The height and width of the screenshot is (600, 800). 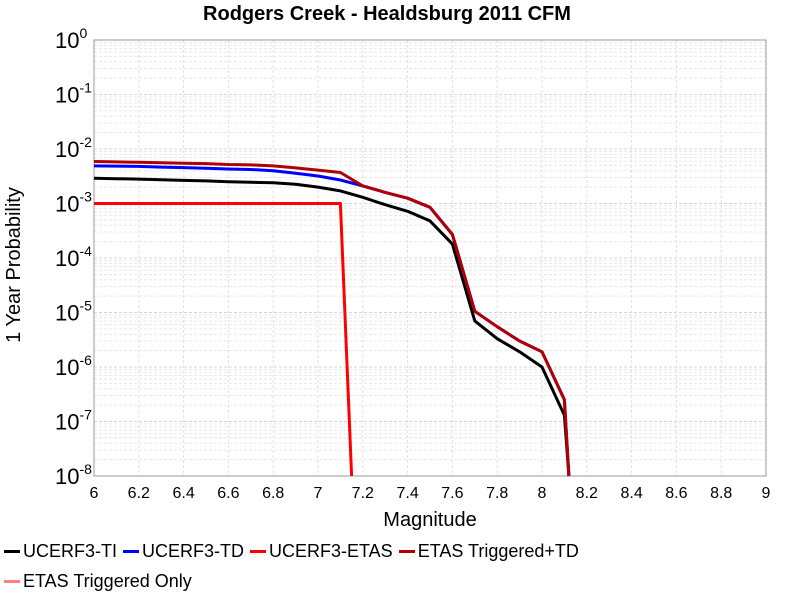 What do you see at coordinates (318, 493) in the screenshot?
I see `x-tick-label: 7` at bounding box center [318, 493].